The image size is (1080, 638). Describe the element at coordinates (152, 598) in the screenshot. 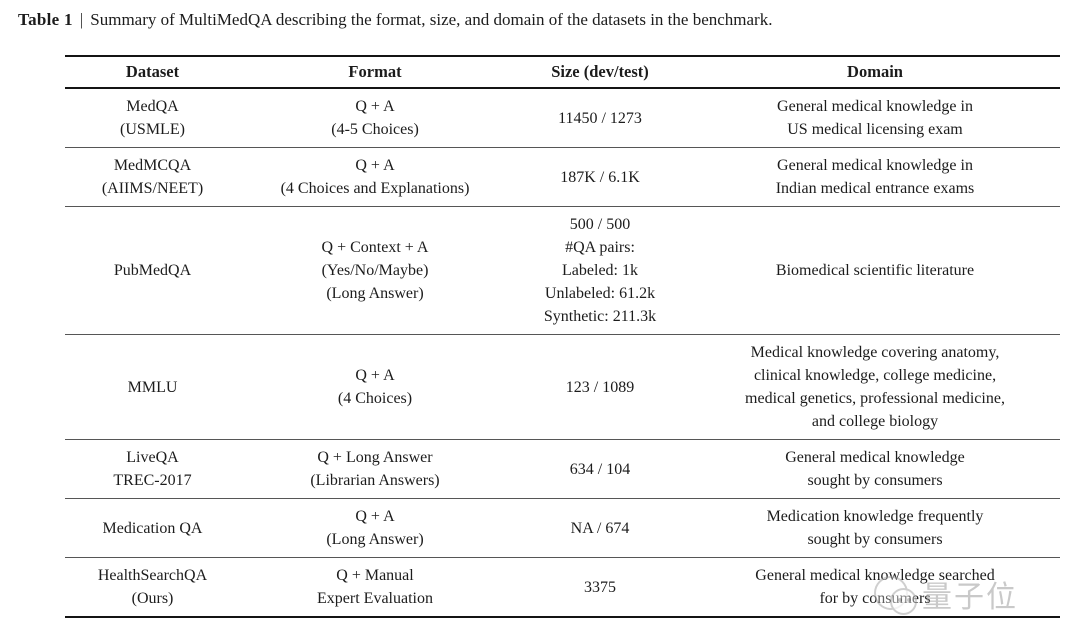

I see `dataset-line: (Ours)` at that location.